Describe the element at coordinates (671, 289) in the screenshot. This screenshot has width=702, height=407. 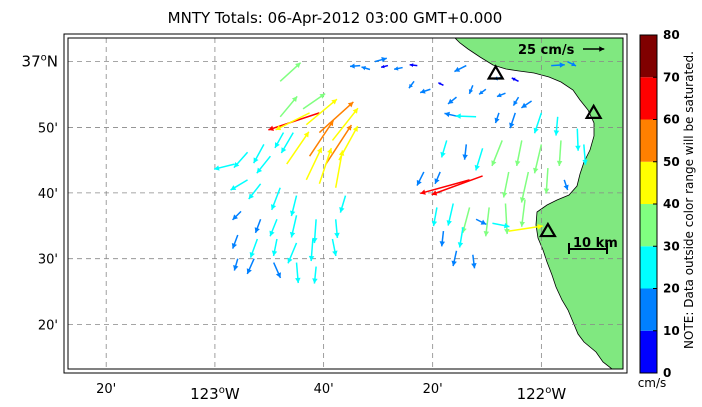
I see `colorbar-tick-label: 20` at that location.